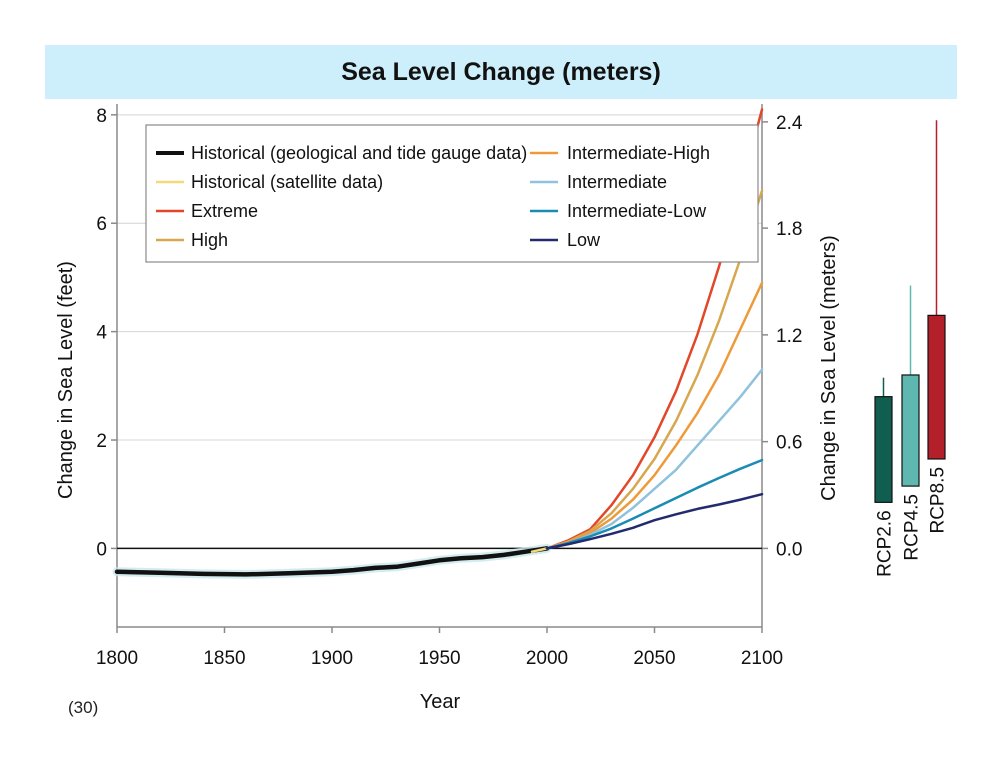  Describe the element at coordinates (638, 153) in the screenshot. I see `legend-label: Intermediate-High` at that location.